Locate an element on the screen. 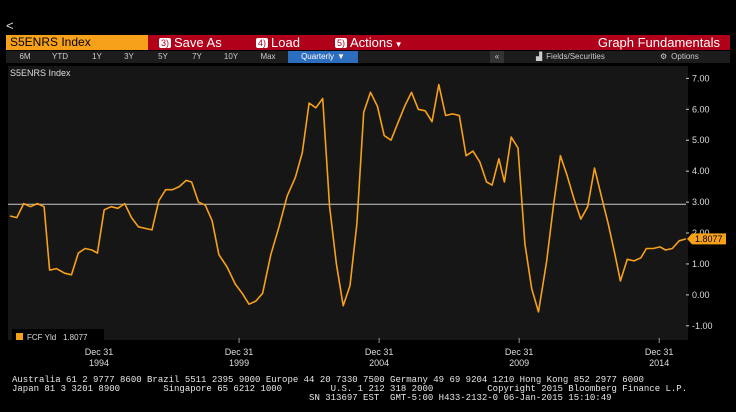 The height and width of the screenshot is (412, 736). x-tick-label-year: 2004 is located at coordinates (379, 363).